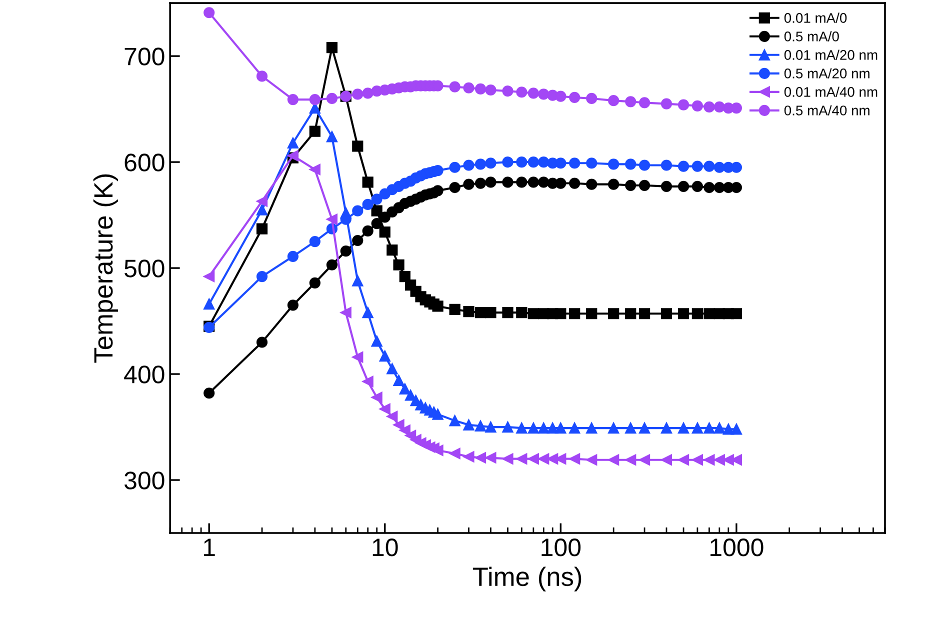 The height and width of the screenshot is (618, 945). What do you see at coordinates (831, 55) in the screenshot?
I see `legend-label: 0.01 mA/20 nm` at bounding box center [831, 55].